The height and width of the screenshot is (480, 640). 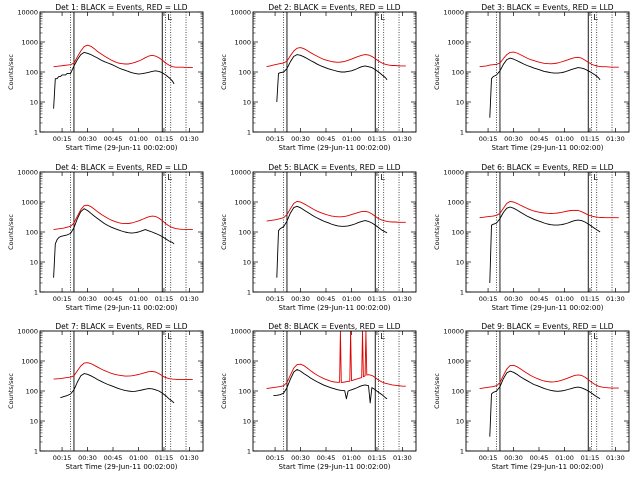 What do you see at coordinates (121, 7) in the screenshot?
I see `chart-title: Det 1: BLACK = Events, RED = LLD` at bounding box center [121, 7].